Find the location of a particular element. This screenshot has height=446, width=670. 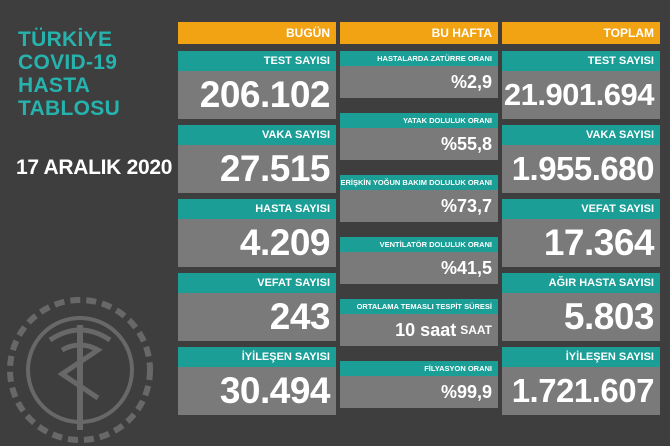

hafta-yogun-bakim-cell: ERİŞKİN YOĞUN BAKIM DOLULUK ORANI %73,7 is located at coordinates (419, 198).